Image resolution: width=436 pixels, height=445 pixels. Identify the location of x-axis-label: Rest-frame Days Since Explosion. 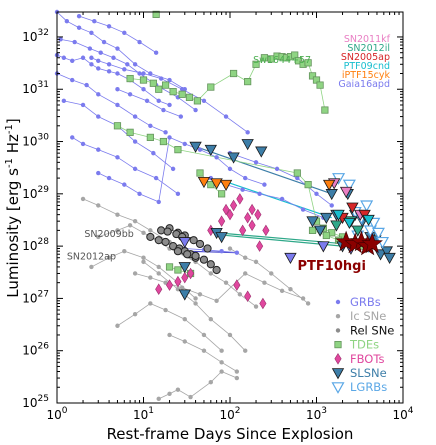
(230, 434).